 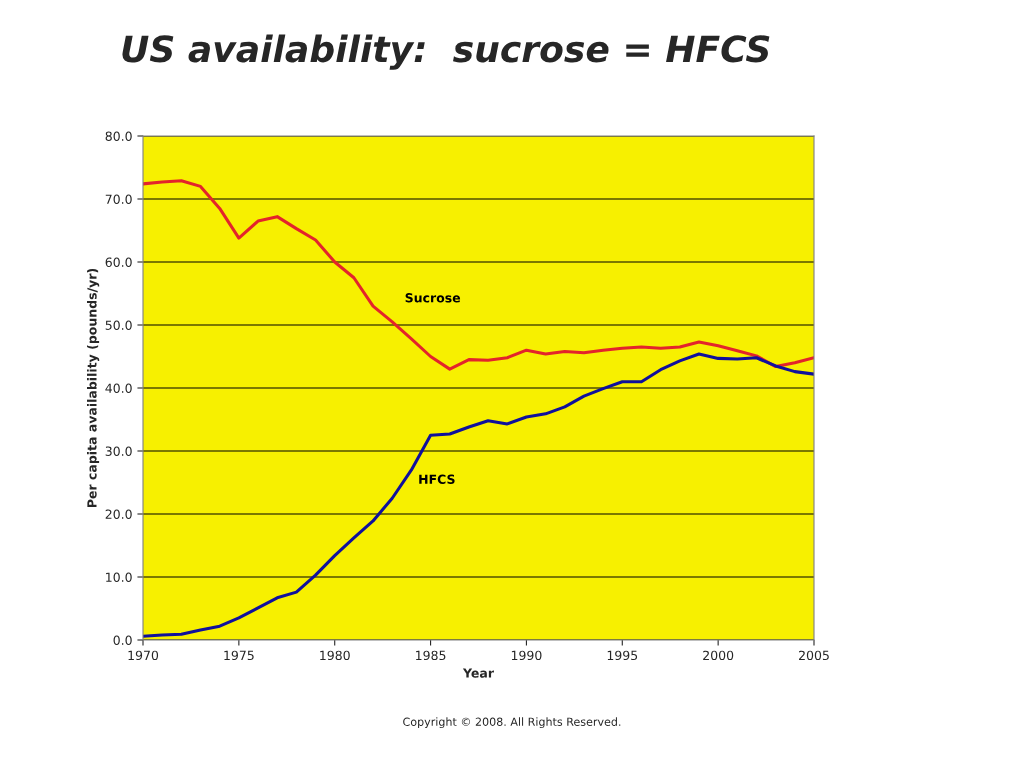 What do you see at coordinates (122, 640) in the screenshot?
I see `y-tick-label: 0.0` at bounding box center [122, 640].